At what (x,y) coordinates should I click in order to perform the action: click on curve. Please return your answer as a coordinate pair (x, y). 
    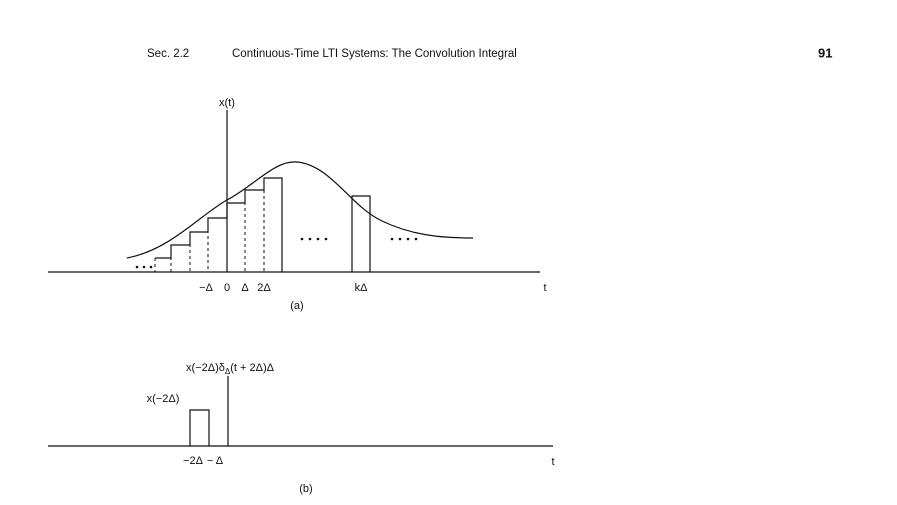
    Looking at the image, I should click on (300, 210).